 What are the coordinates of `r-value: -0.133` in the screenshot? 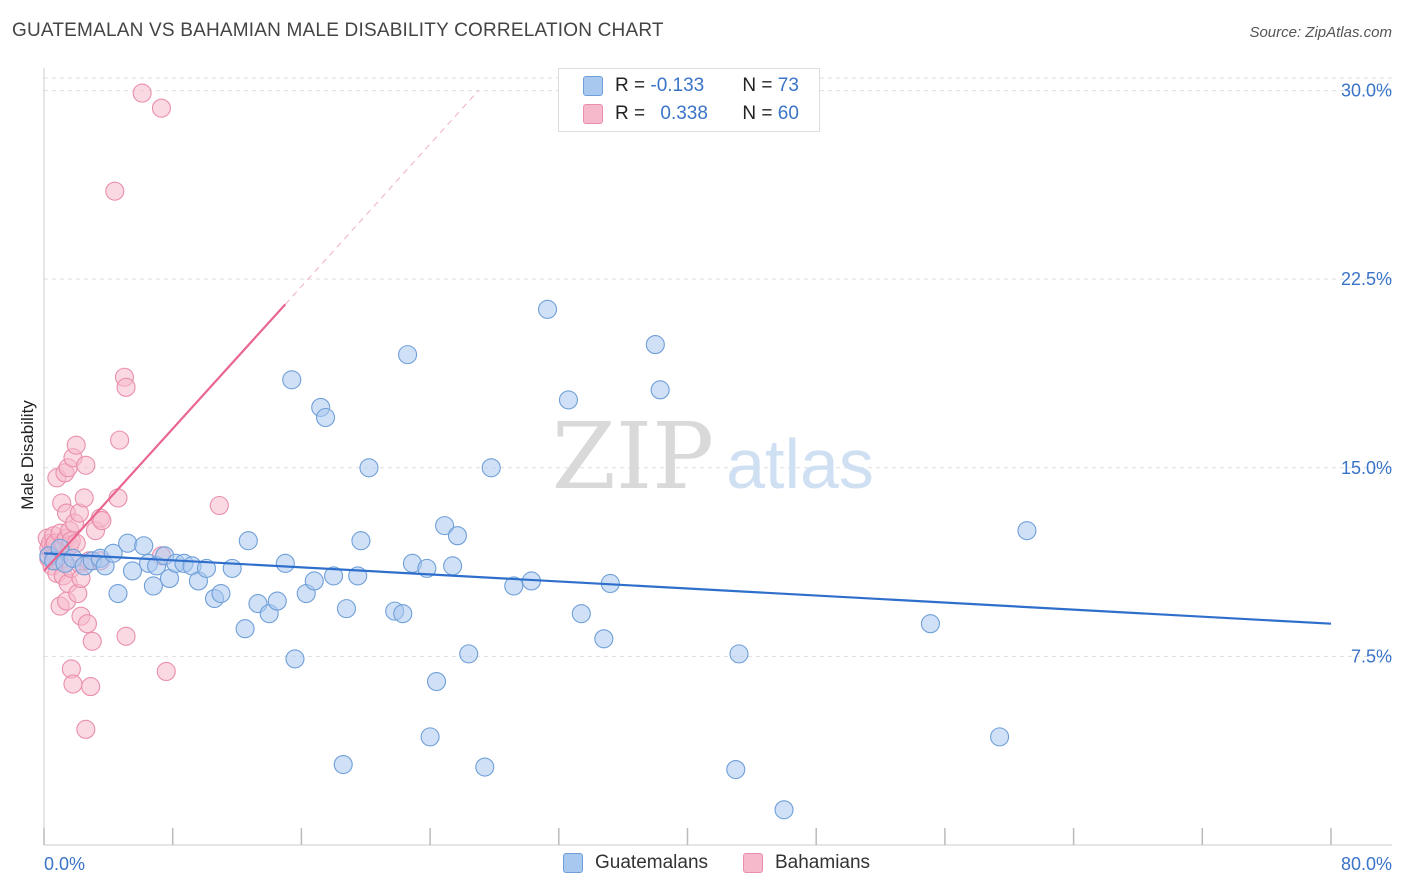 It's located at (677, 85).